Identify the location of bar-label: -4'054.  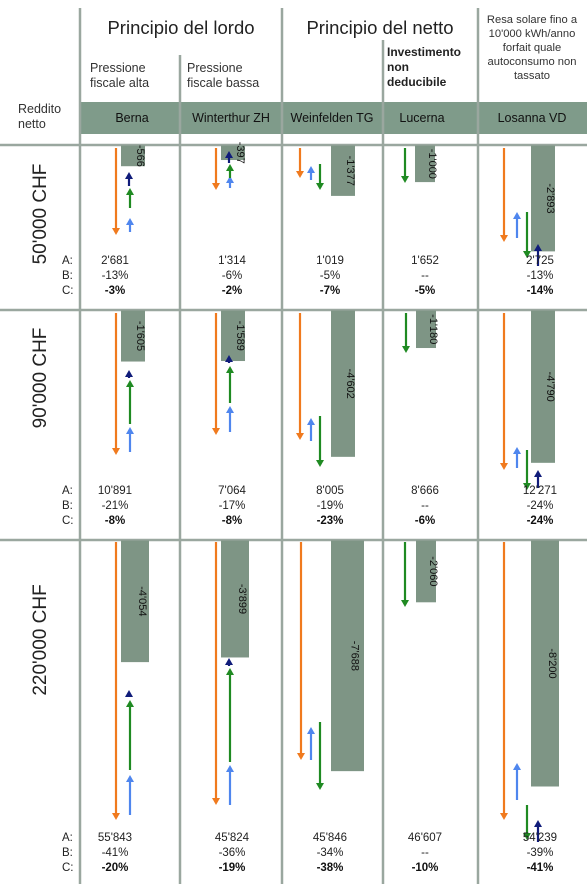
(142, 601).